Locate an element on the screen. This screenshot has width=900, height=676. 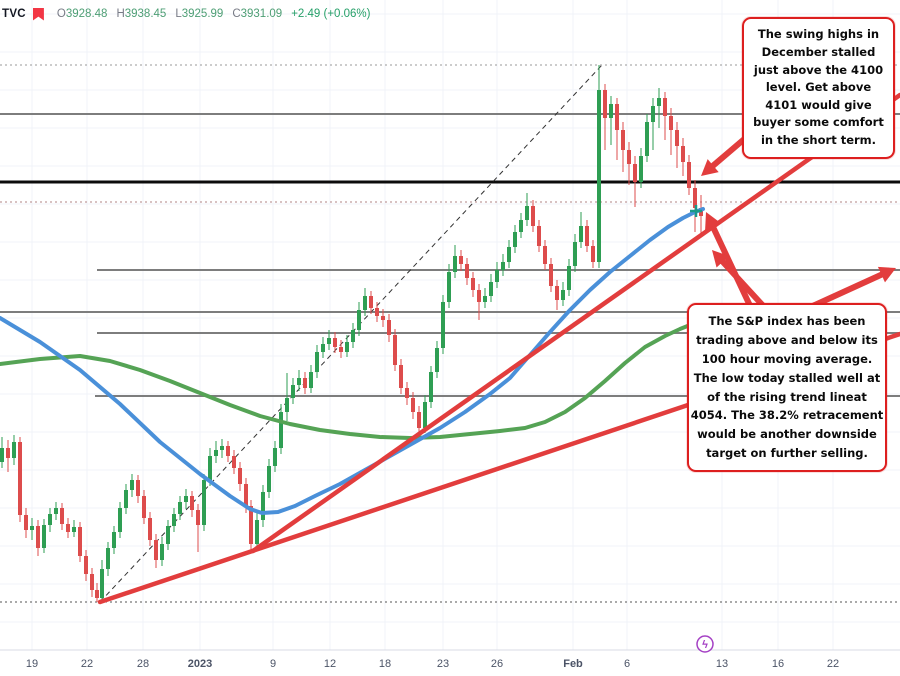
x-axis-label: 13 is located at coordinates (722, 664).